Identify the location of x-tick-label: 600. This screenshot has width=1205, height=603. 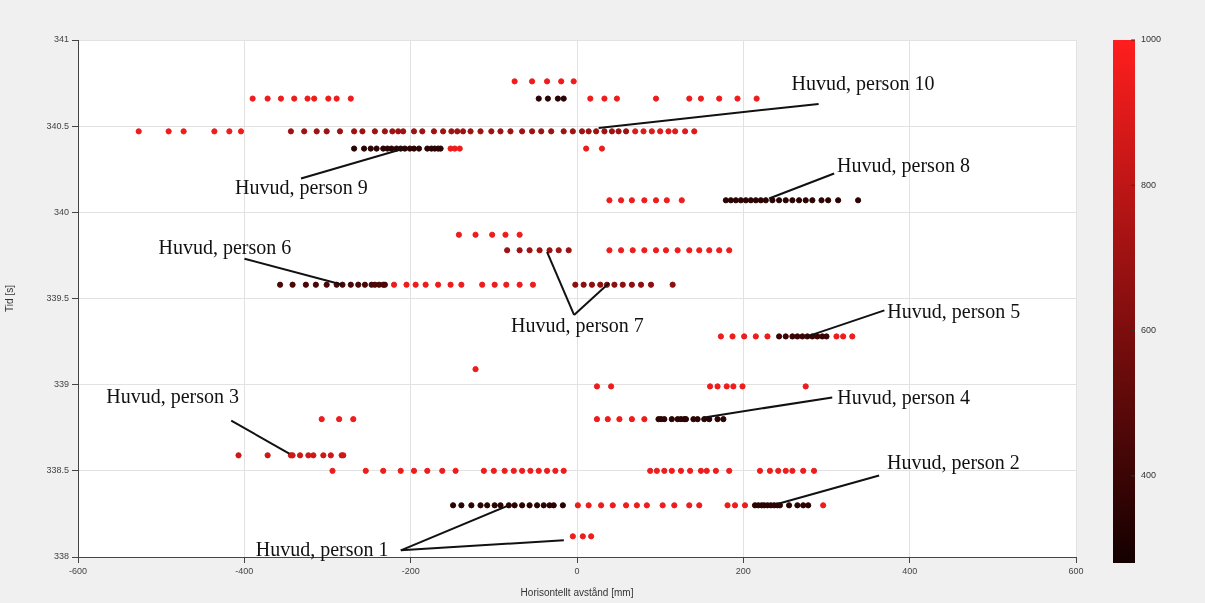
(1076, 570).